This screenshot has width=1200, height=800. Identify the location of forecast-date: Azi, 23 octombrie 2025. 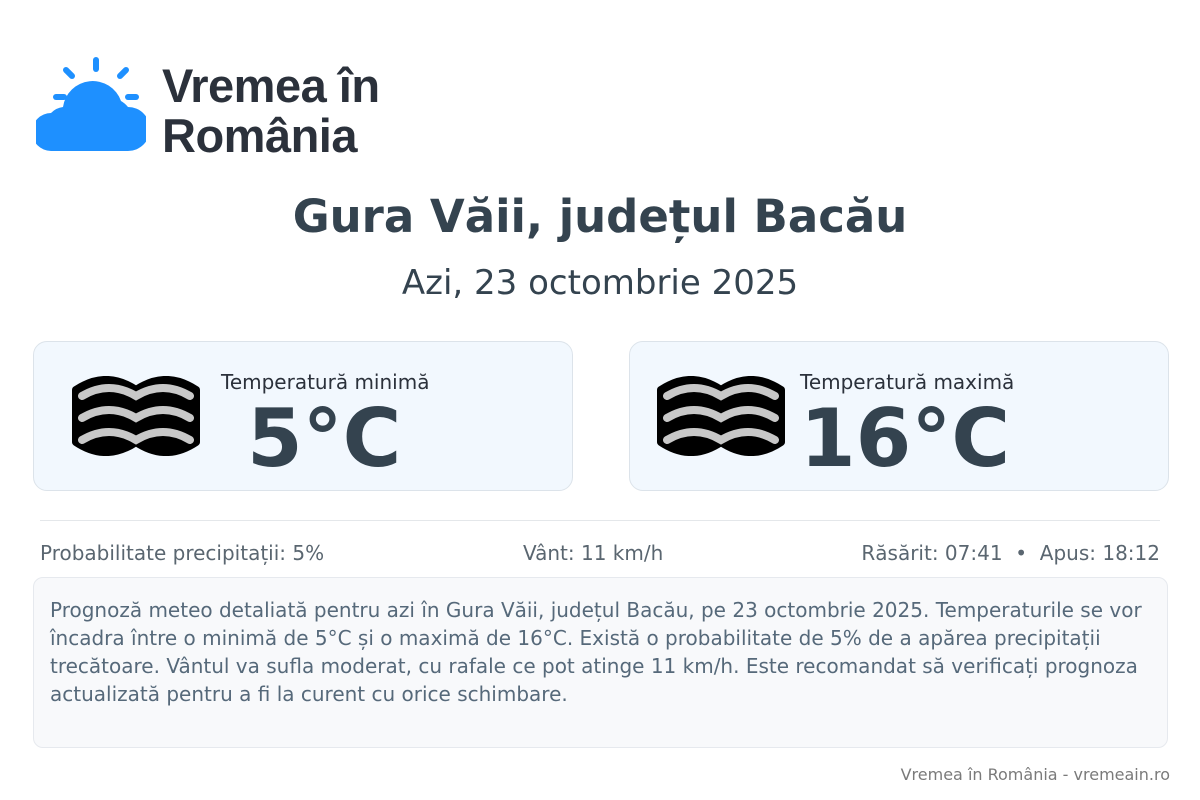
(600, 283).